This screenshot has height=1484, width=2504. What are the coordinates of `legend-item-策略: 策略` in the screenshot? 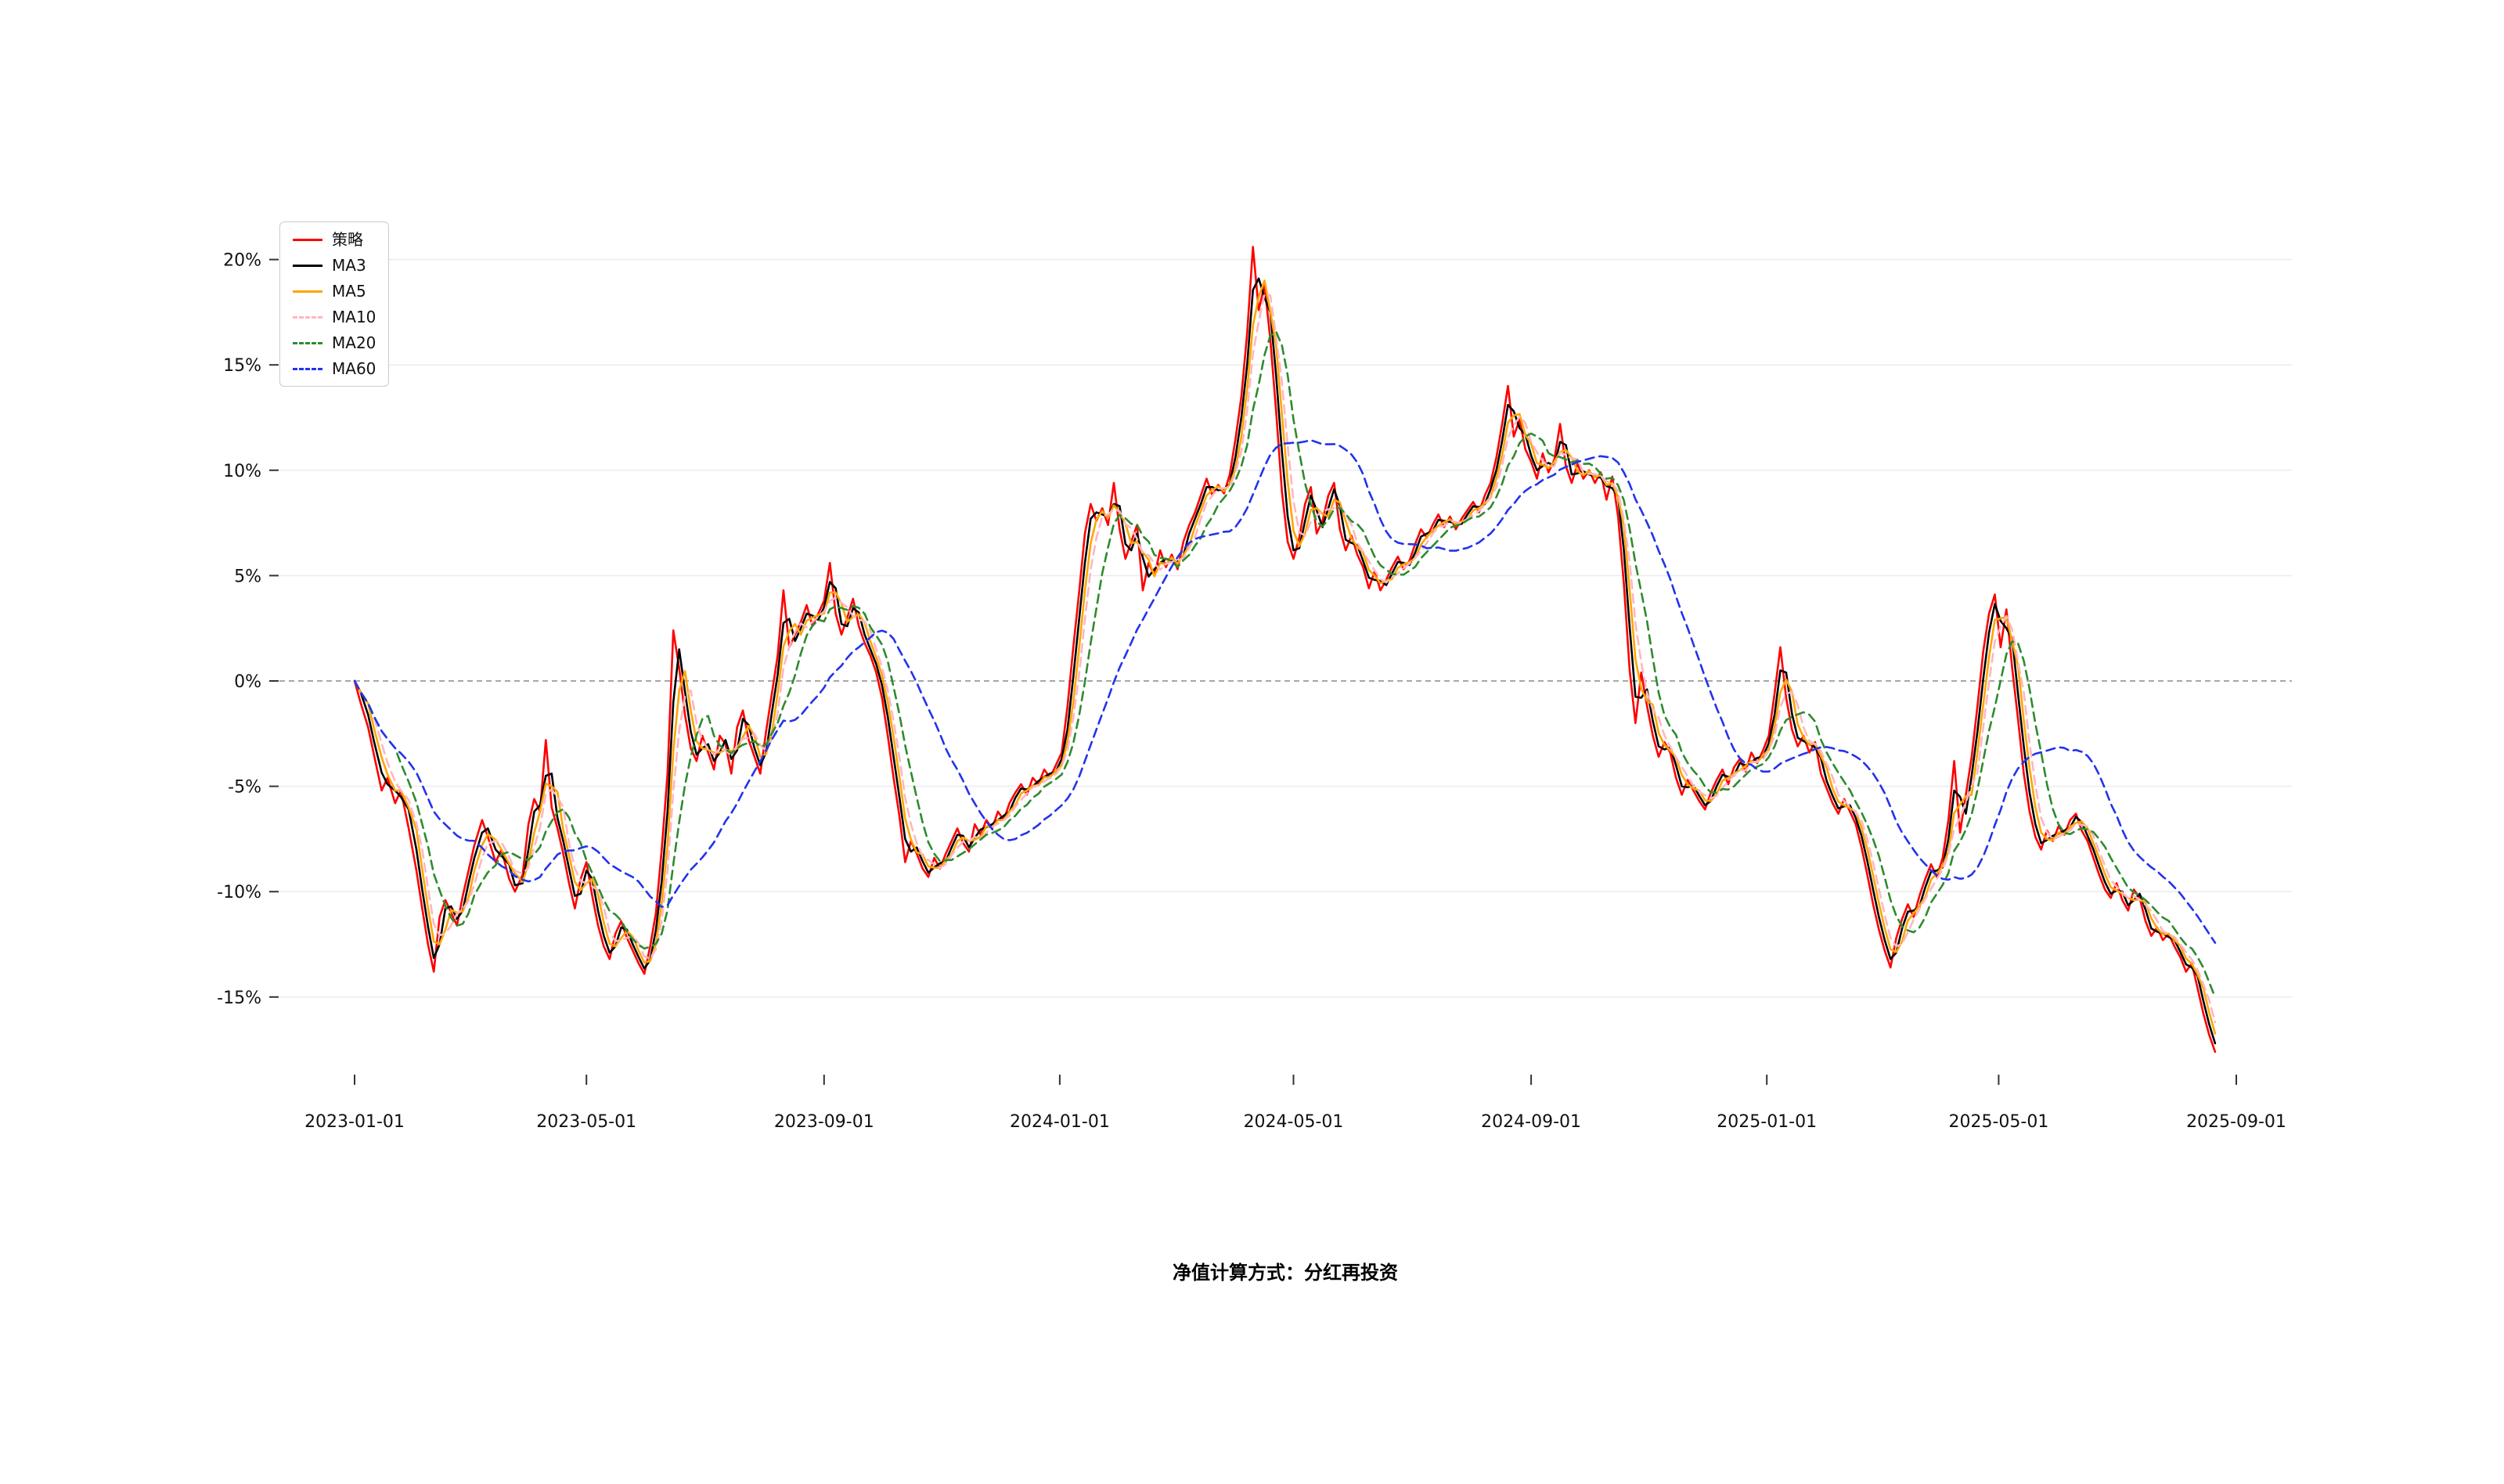 It's located at (334, 240).